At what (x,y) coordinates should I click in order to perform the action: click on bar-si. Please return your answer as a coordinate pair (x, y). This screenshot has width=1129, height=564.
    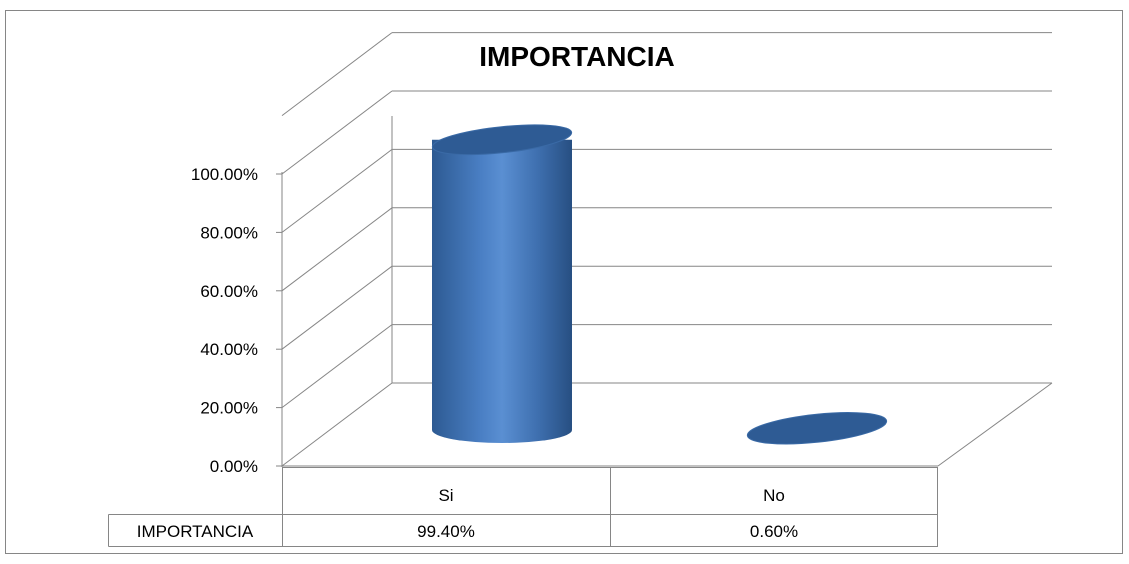
    Looking at the image, I should click on (502, 283).